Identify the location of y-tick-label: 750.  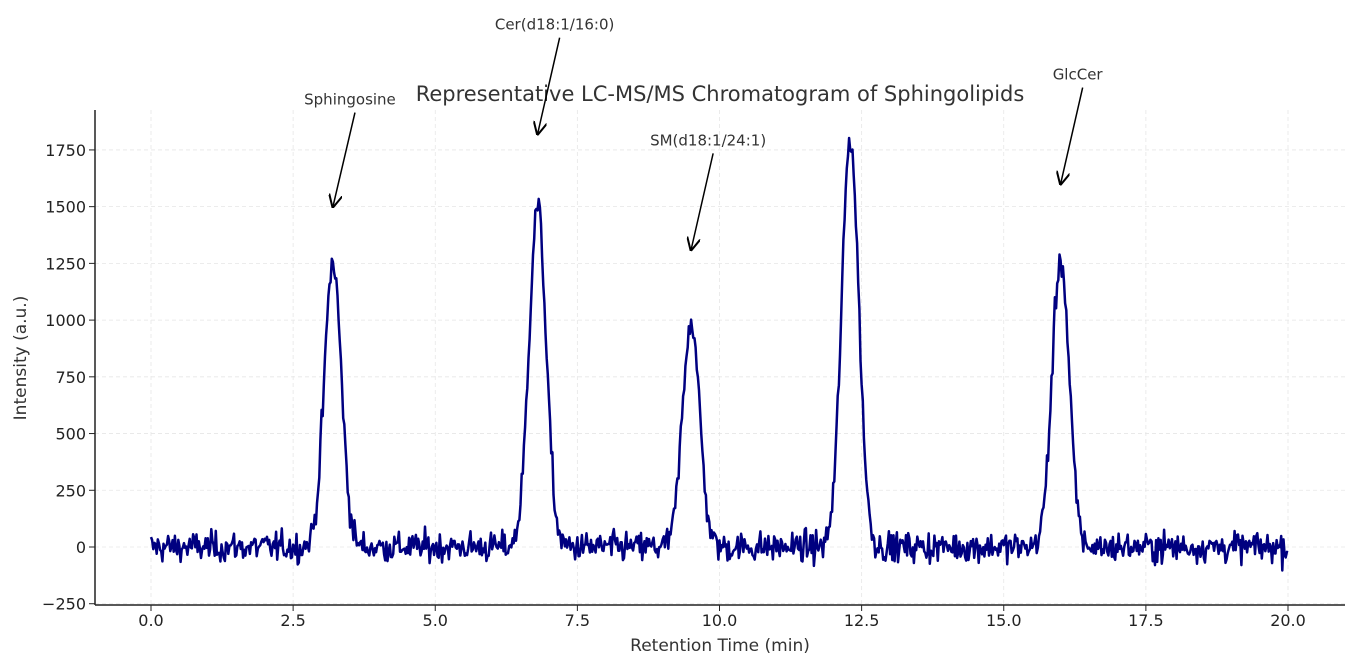
(70, 377).